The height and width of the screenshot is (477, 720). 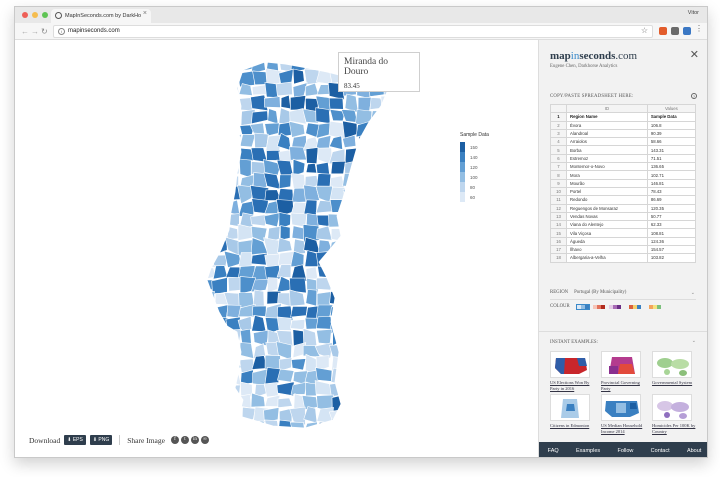 What do you see at coordinates (623, 158) in the screenshot?
I see `spreadsheet-row: 6 Estremoz 71.51` at bounding box center [623, 158].